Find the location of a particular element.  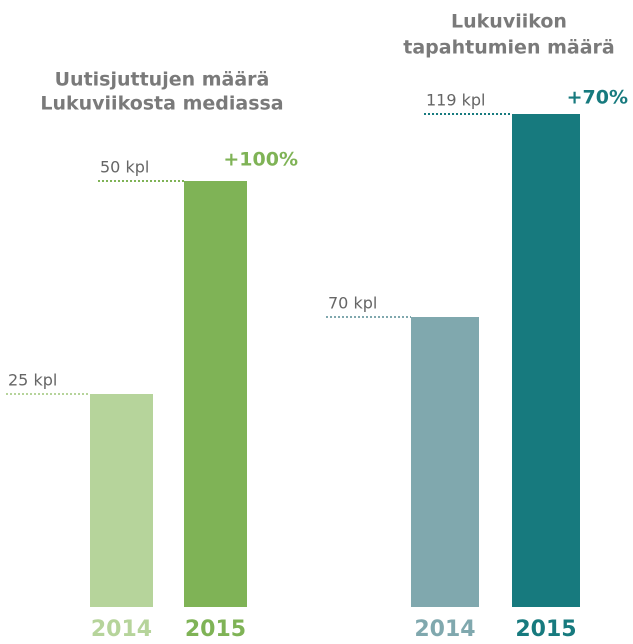

value-label: 119 kpl is located at coordinates (456, 100).